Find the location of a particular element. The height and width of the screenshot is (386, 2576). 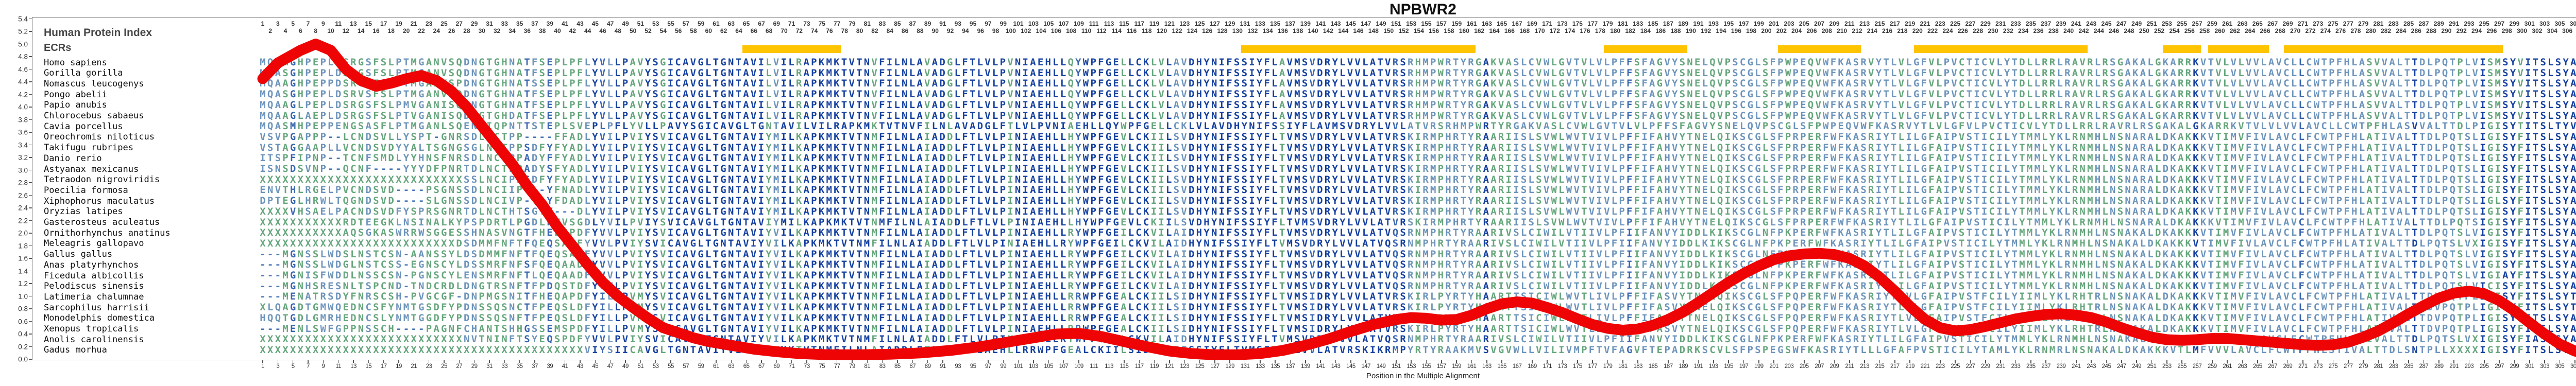

column-header: 58 is located at coordinates (693, 31).